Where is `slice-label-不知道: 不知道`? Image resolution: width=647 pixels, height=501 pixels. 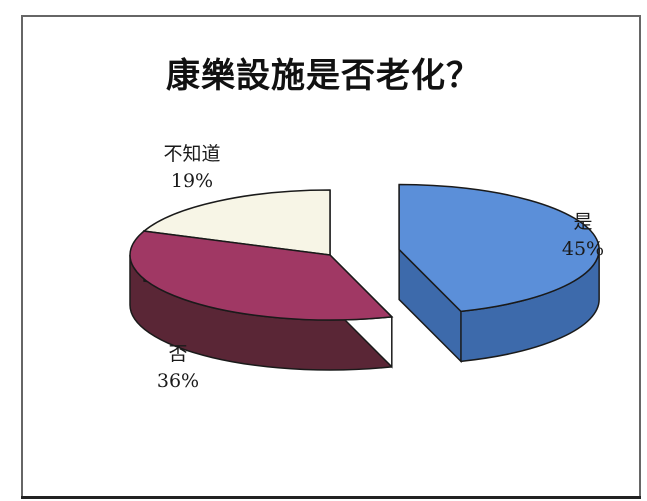
slice-label-不知道: 不知道 is located at coordinates (191, 154).